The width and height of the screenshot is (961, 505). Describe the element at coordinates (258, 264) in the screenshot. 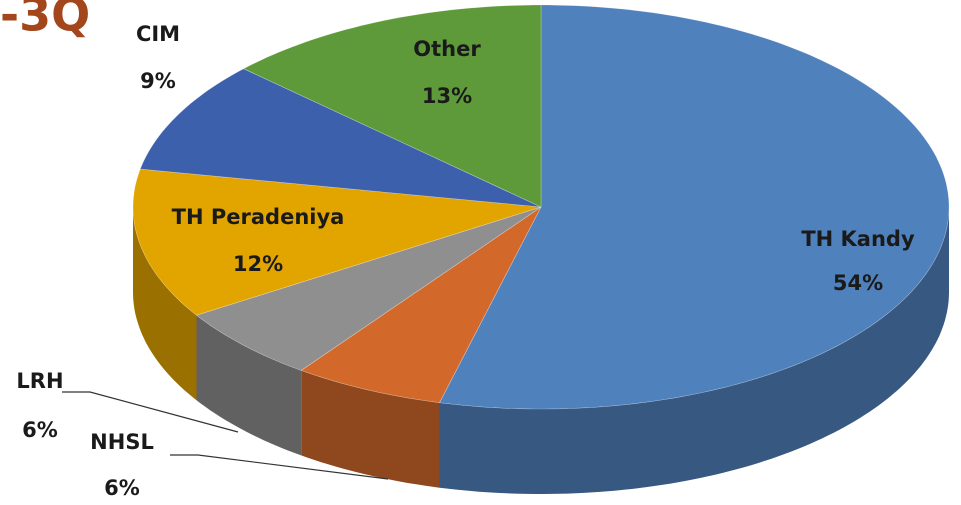

I see `value-label: 12%` at that location.